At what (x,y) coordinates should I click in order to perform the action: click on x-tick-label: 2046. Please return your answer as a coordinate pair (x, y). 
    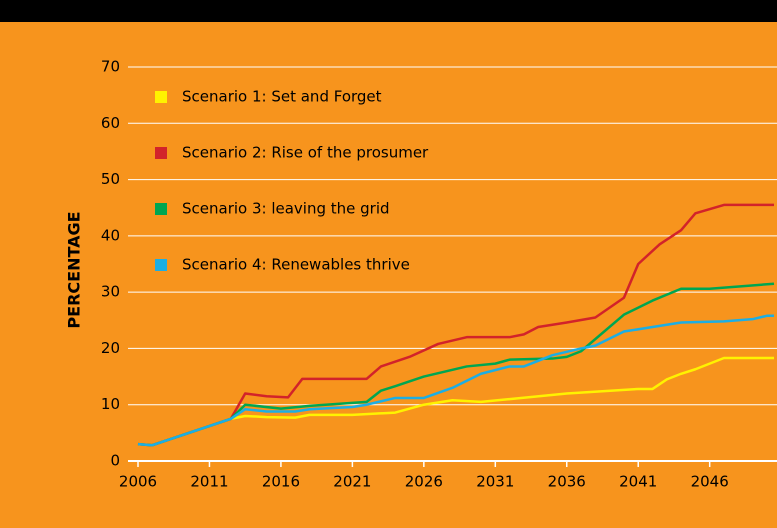
    Looking at the image, I should click on (710, 482).